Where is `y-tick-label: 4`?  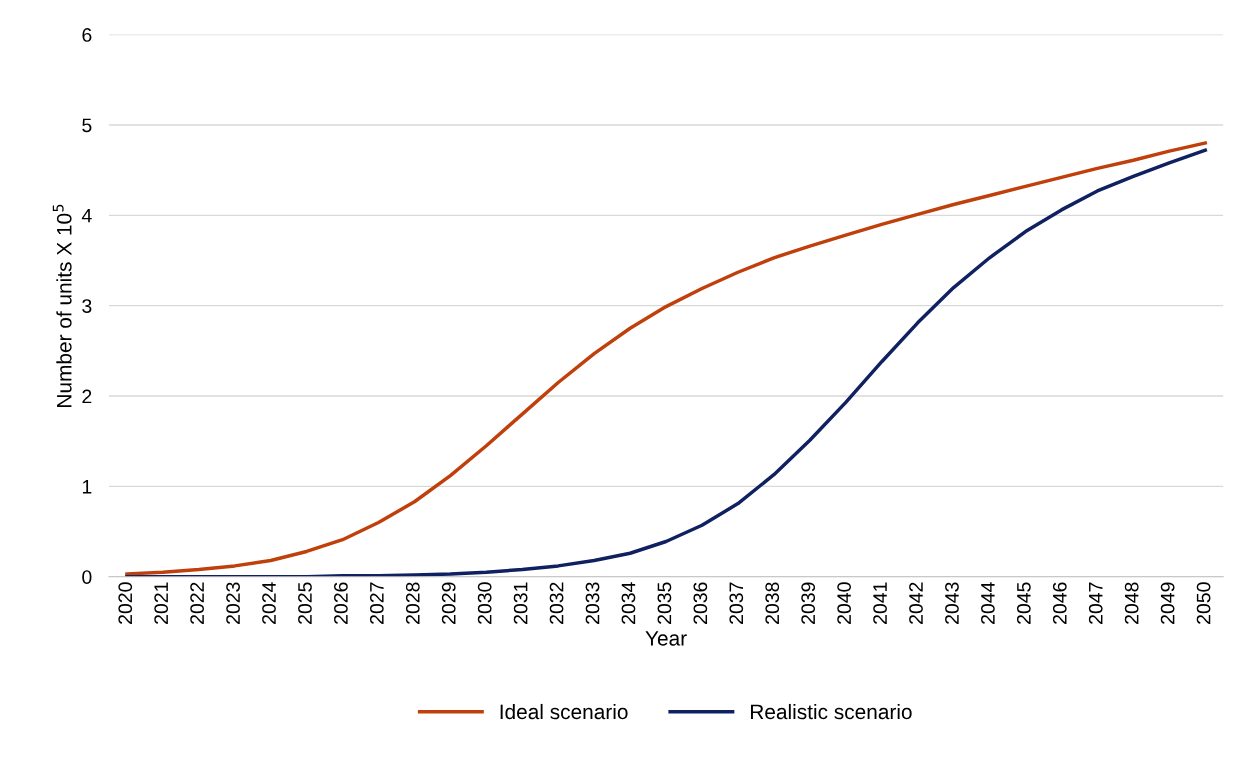
y-tick-label: 4 is located at coordinates (86, 215).